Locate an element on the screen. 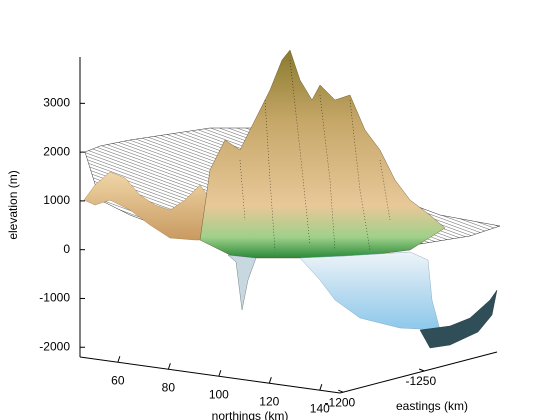 Image resolution: width=560 pixels, height=420 pixels. y-axis is located at coordinates (418, 372).